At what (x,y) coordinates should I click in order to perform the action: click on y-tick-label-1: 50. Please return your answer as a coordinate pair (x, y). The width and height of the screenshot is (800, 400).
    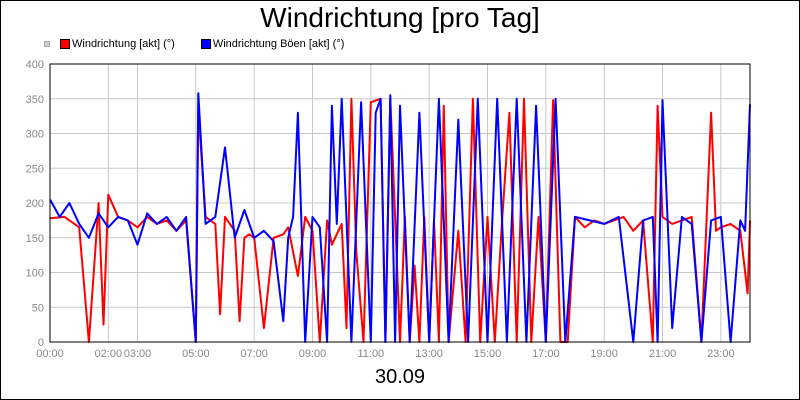
    Looking at the image, I should click on (38, 308).